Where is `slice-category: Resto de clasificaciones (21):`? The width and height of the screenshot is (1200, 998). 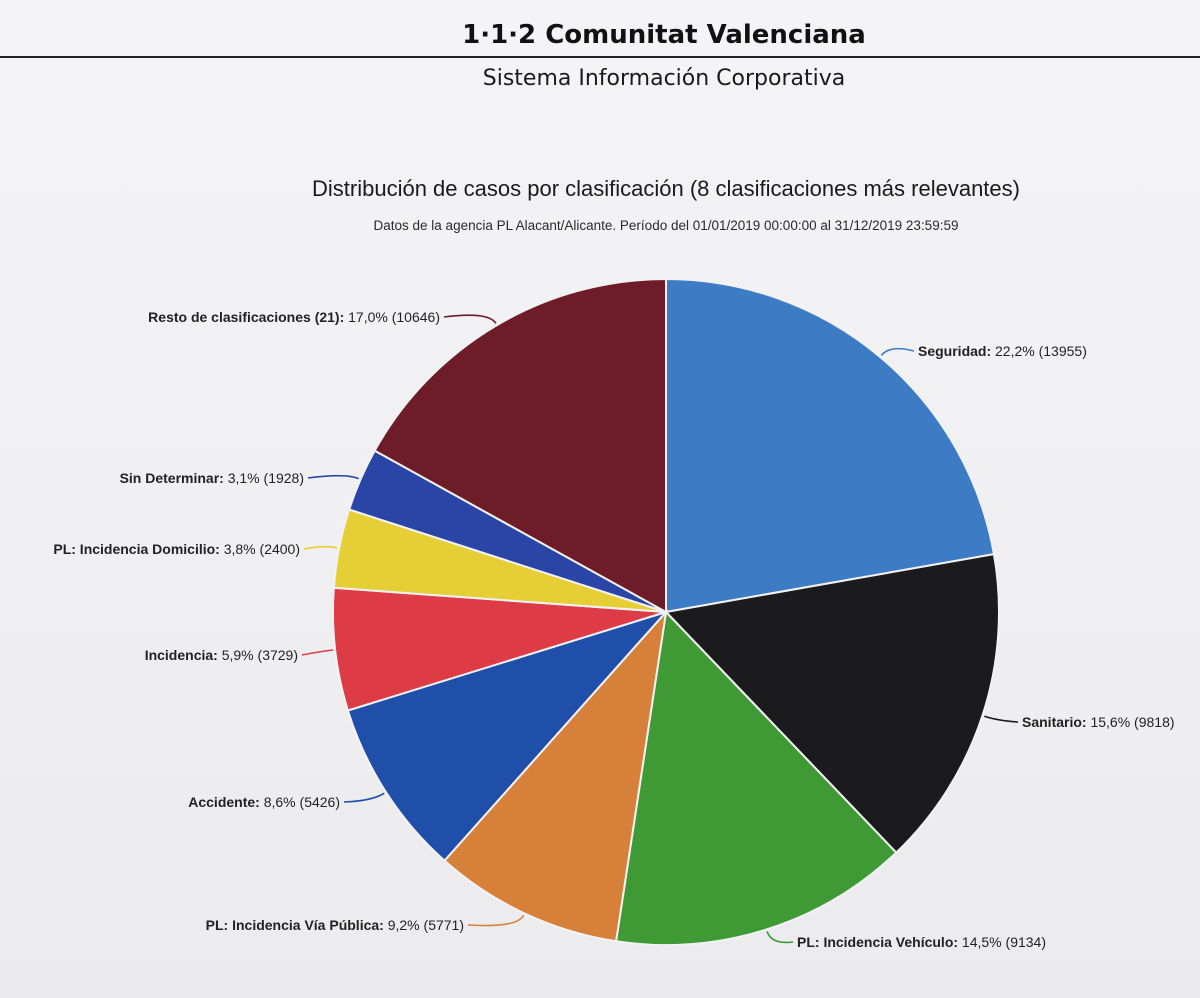 slice-category: Resto de clasificaciones (21): is located at coordinates (246, 317).